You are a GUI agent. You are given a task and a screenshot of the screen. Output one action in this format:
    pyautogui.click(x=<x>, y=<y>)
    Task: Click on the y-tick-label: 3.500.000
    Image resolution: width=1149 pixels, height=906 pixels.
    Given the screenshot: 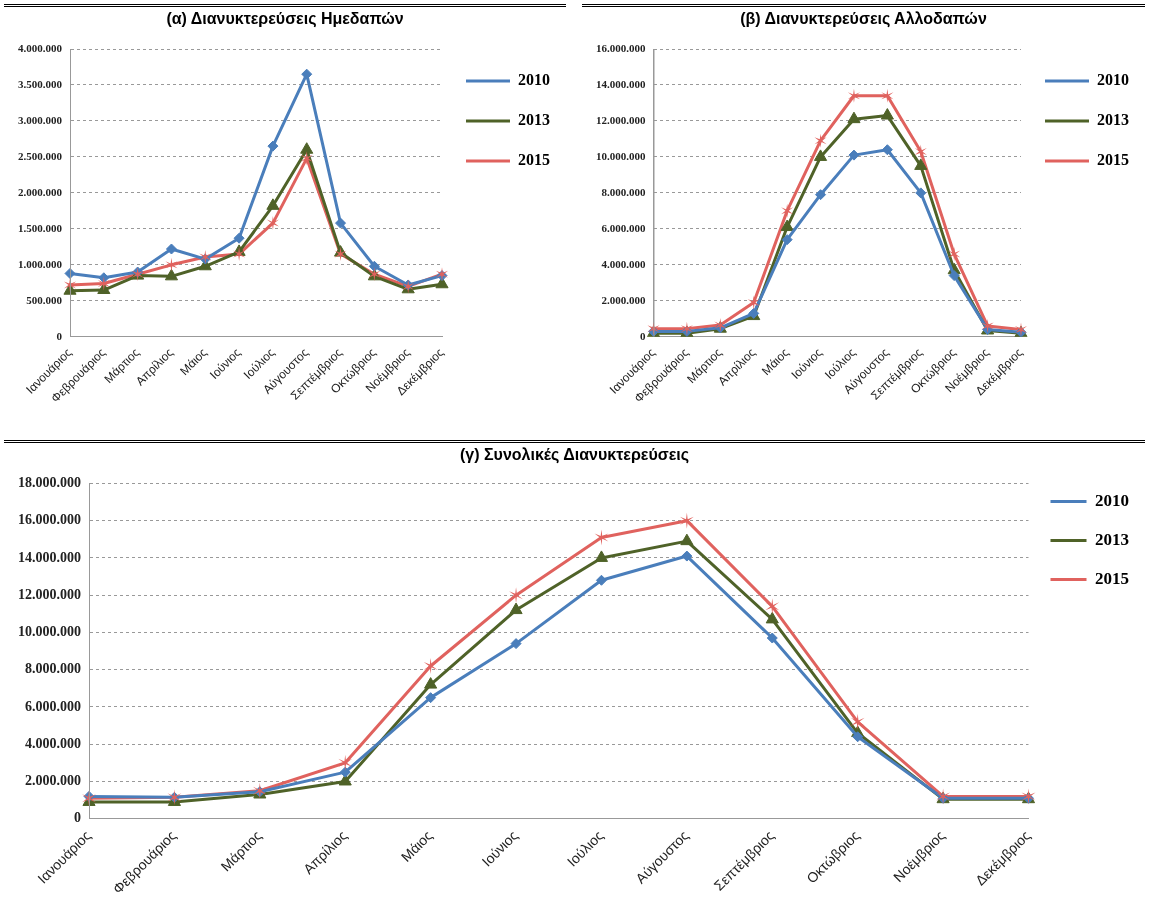 What is the action you would take?
    pyautogui.click(x=40, y=83)
    